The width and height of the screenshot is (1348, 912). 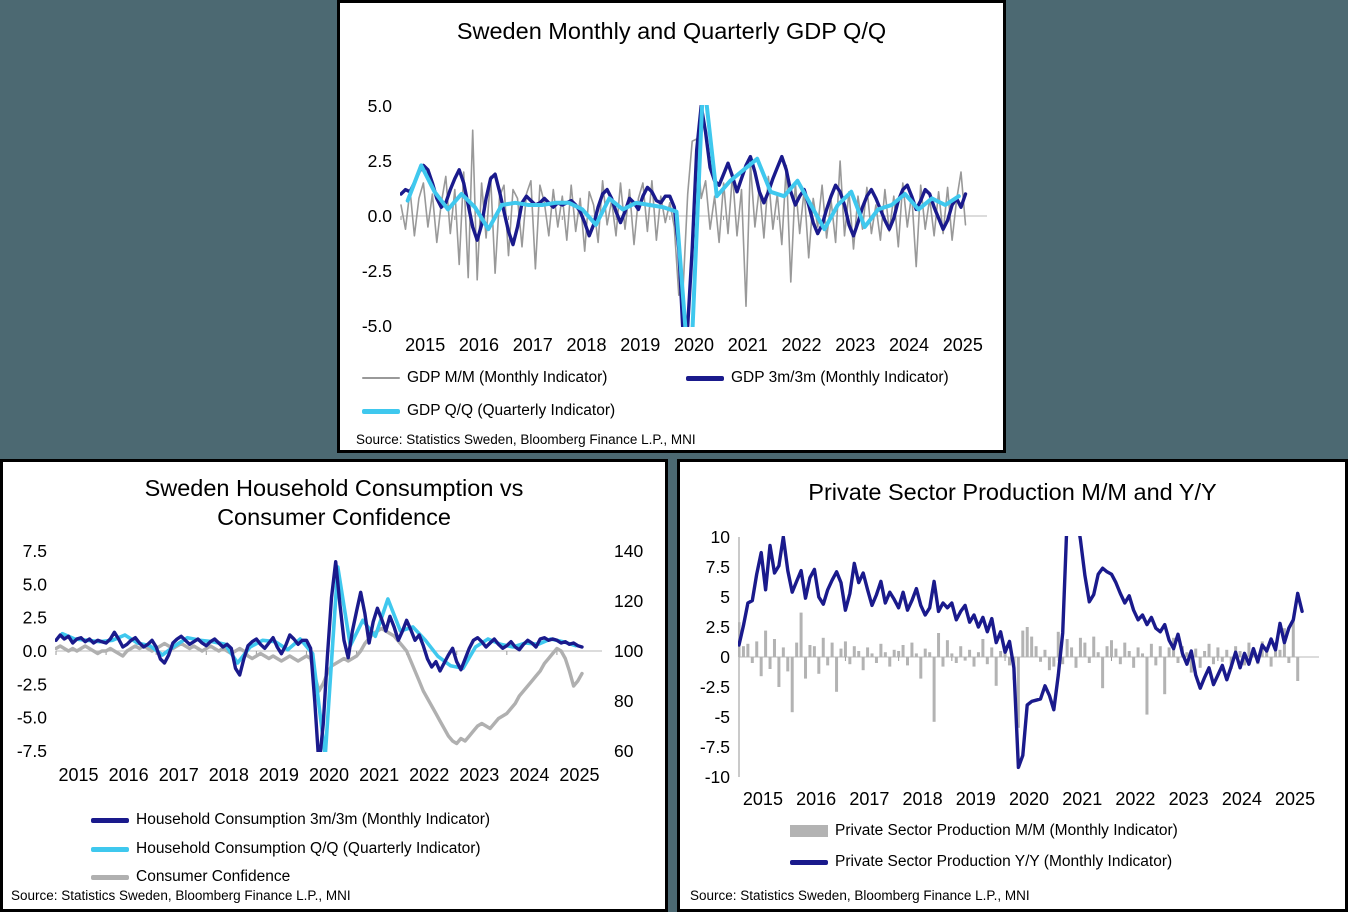 What do you see at coordinates (718, 777) in the screenshot?
I see `svg-text: -10` at bounding box center [718, 777].